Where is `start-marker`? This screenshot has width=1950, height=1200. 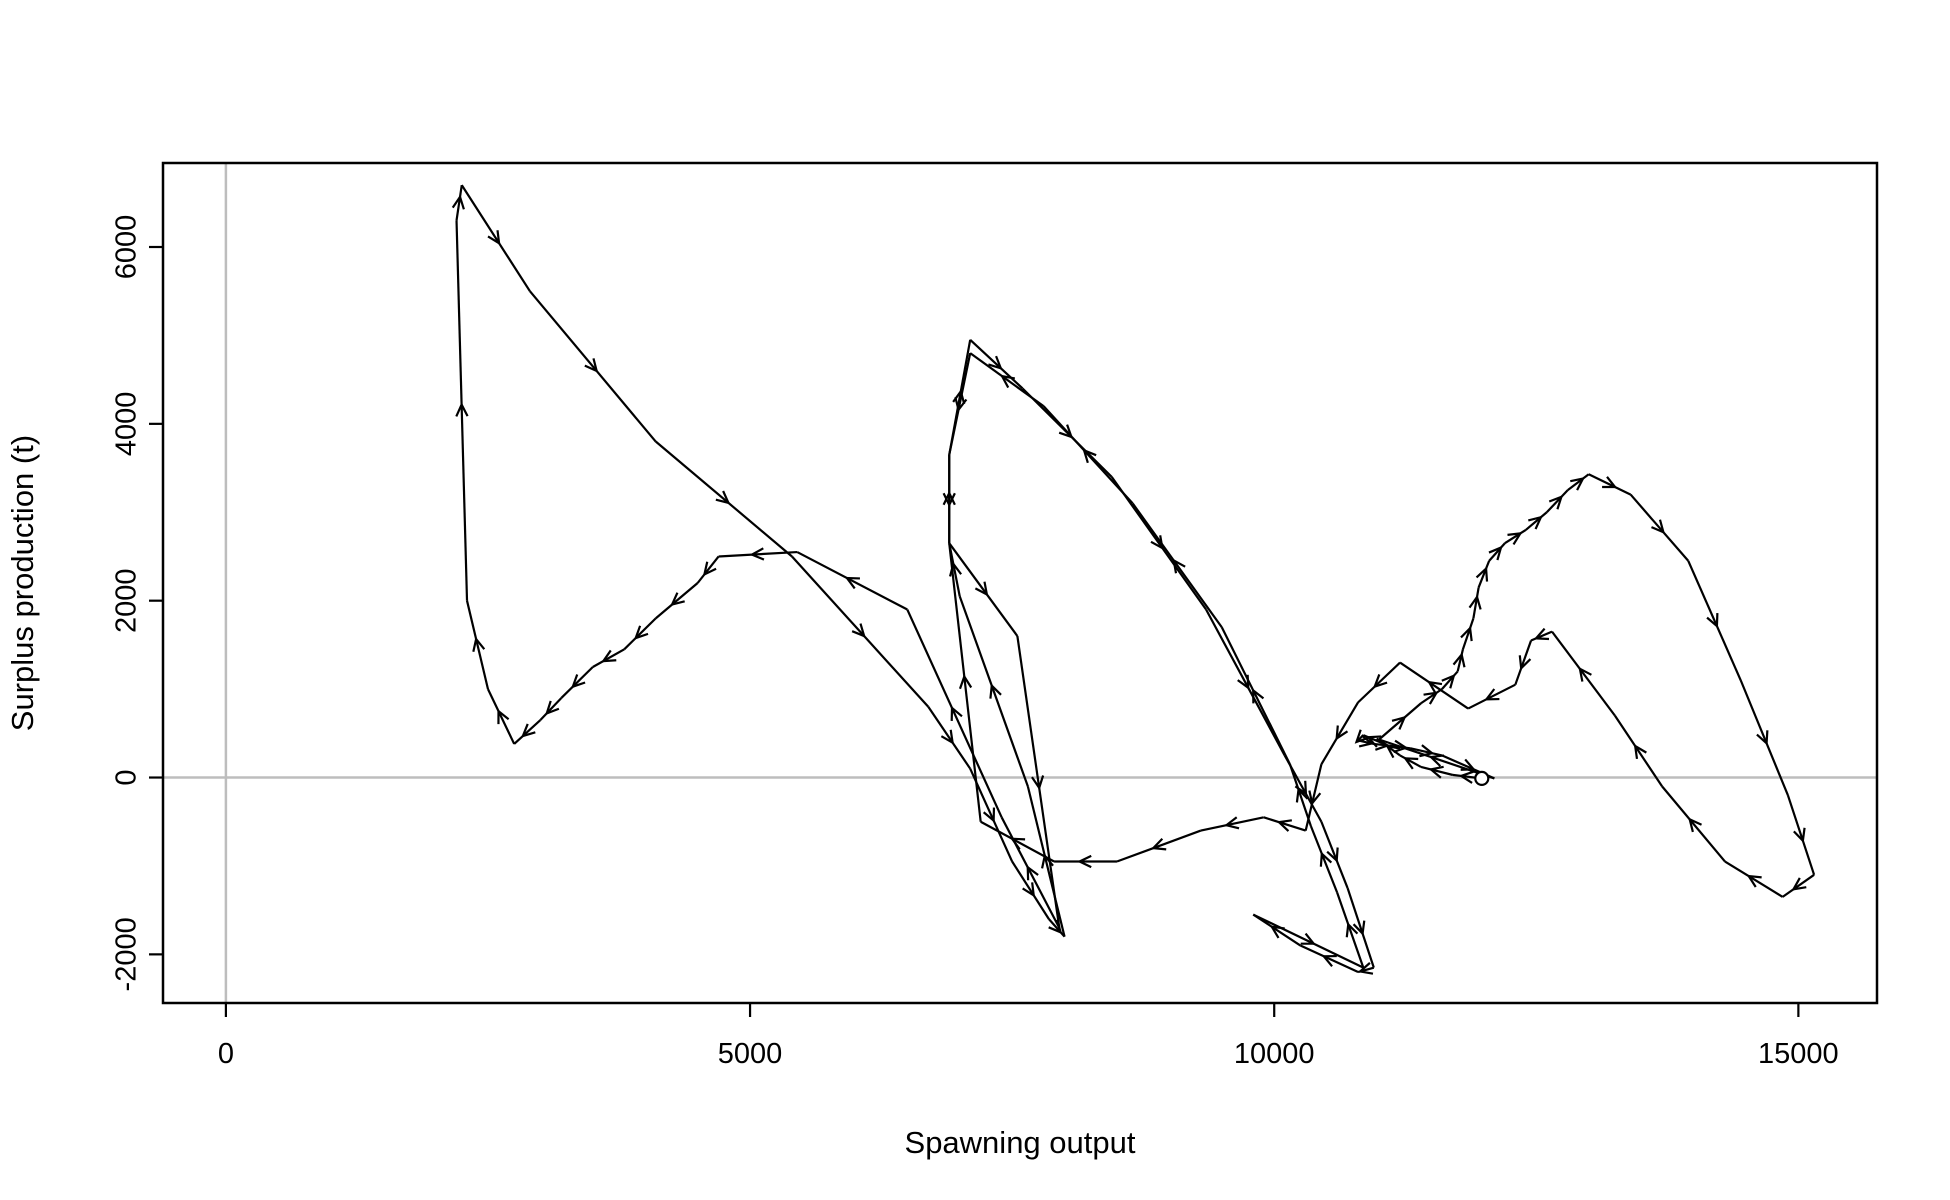 start-marker is located at coordinates (1481, 778).